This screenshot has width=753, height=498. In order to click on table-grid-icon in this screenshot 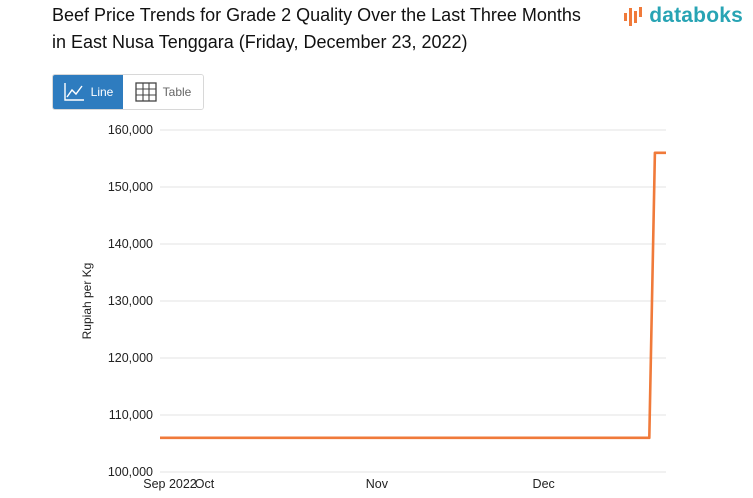, I will do `click(146, 92)`.